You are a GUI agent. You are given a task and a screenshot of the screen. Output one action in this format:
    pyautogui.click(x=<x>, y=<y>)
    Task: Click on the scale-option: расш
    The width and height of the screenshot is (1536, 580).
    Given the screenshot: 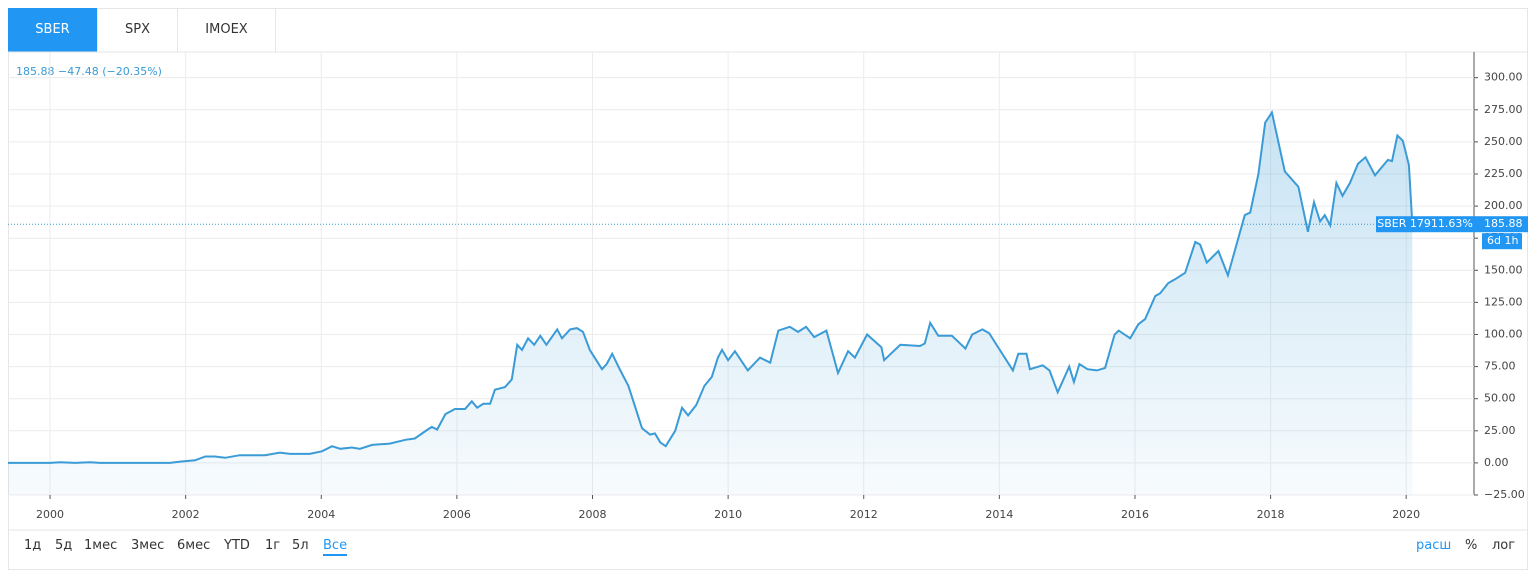 What is the action you would take?
    pyautogui.click(x=1434, y=545)
    